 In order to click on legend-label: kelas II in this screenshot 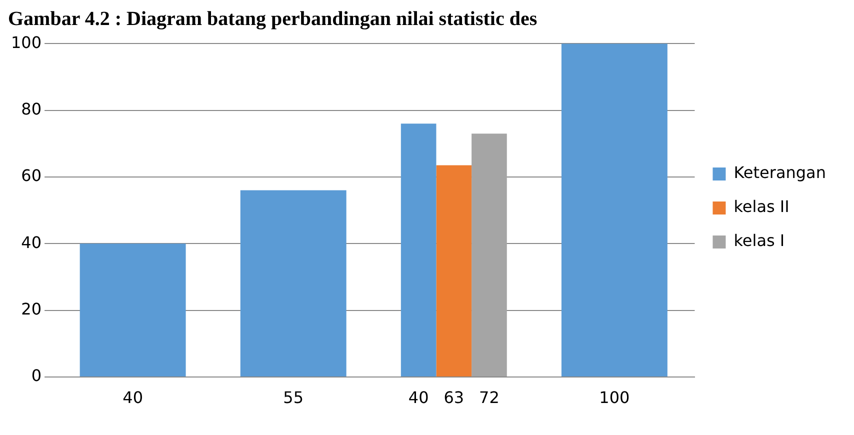, I will do `click(762, 206)`.